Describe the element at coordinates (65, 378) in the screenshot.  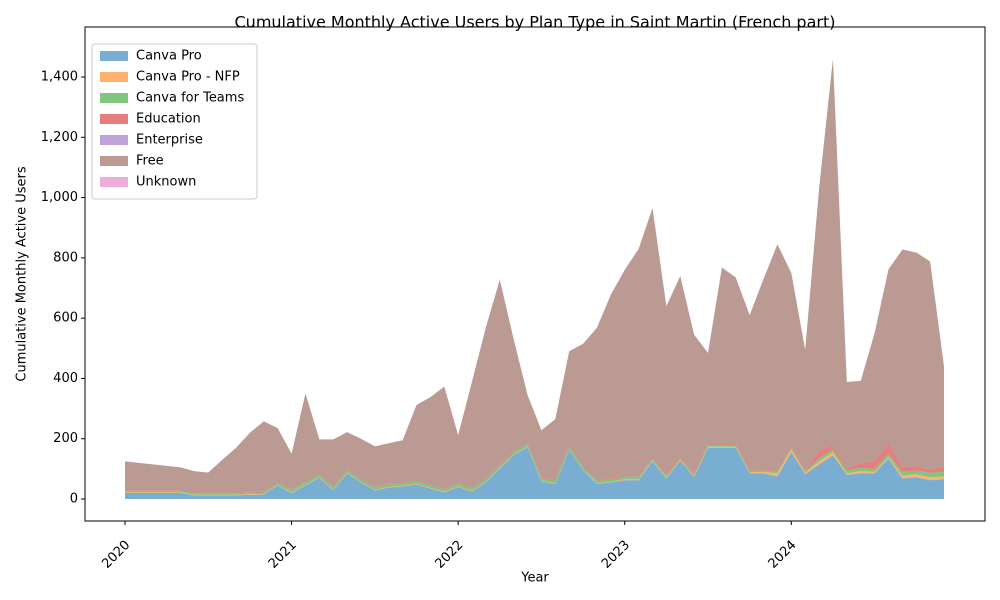
I see `y-tick-label: 400` at that location.